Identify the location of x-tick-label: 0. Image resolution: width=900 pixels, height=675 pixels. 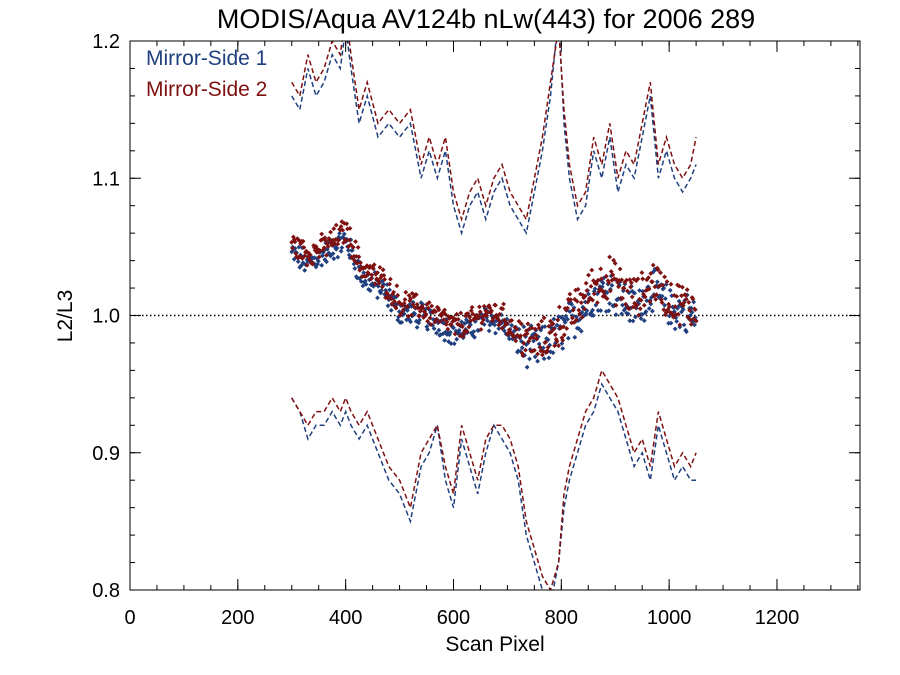
(129, 618).